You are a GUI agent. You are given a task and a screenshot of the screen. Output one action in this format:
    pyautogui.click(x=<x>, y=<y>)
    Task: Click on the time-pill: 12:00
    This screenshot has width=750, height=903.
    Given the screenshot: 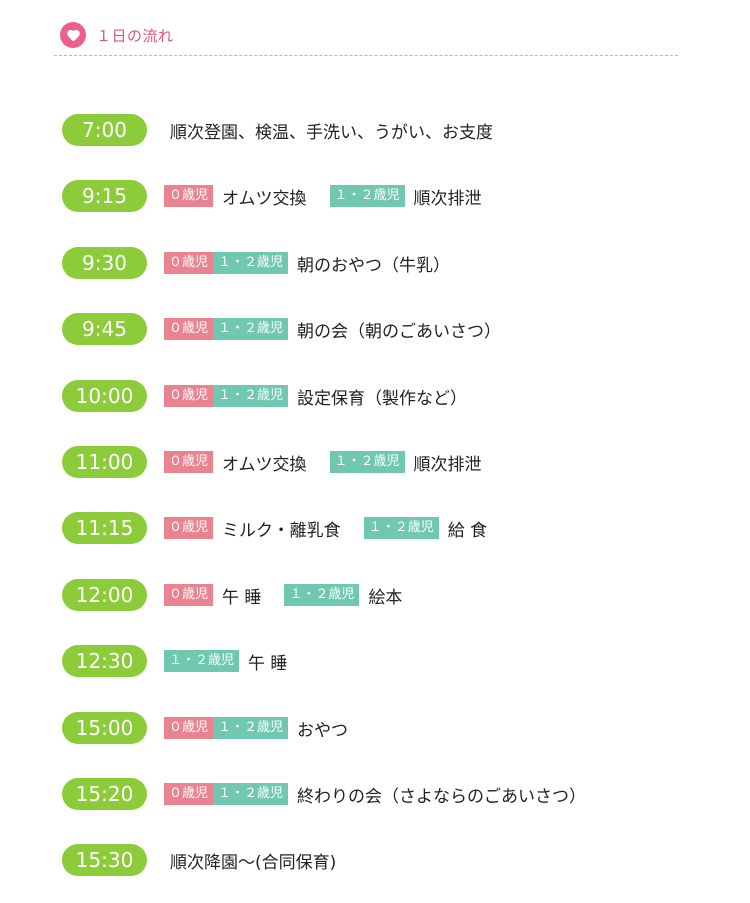 What is the action you would take?
    pyautogui.click(x=104, y=595)
    